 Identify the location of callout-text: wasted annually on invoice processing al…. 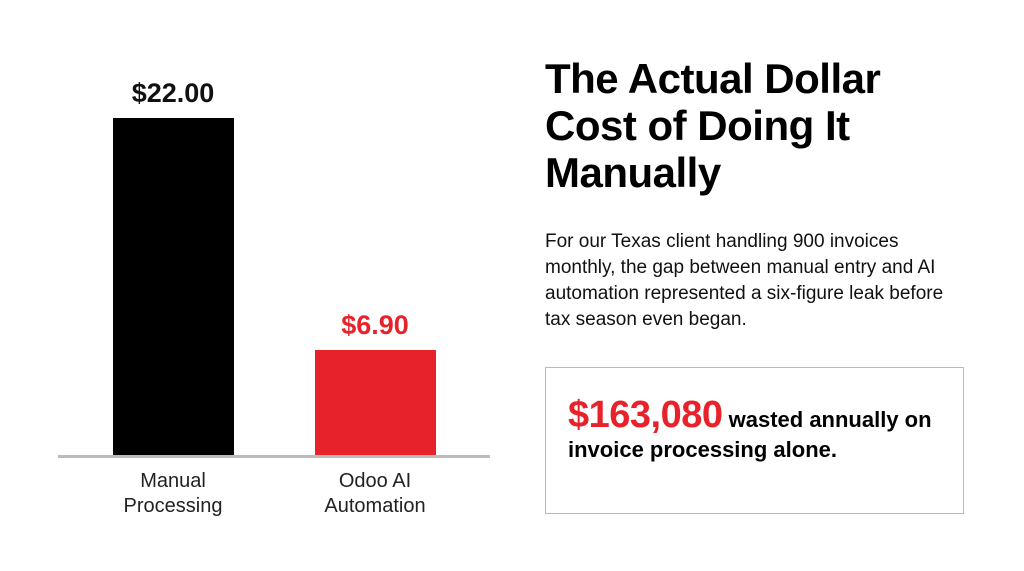
(750, 434).